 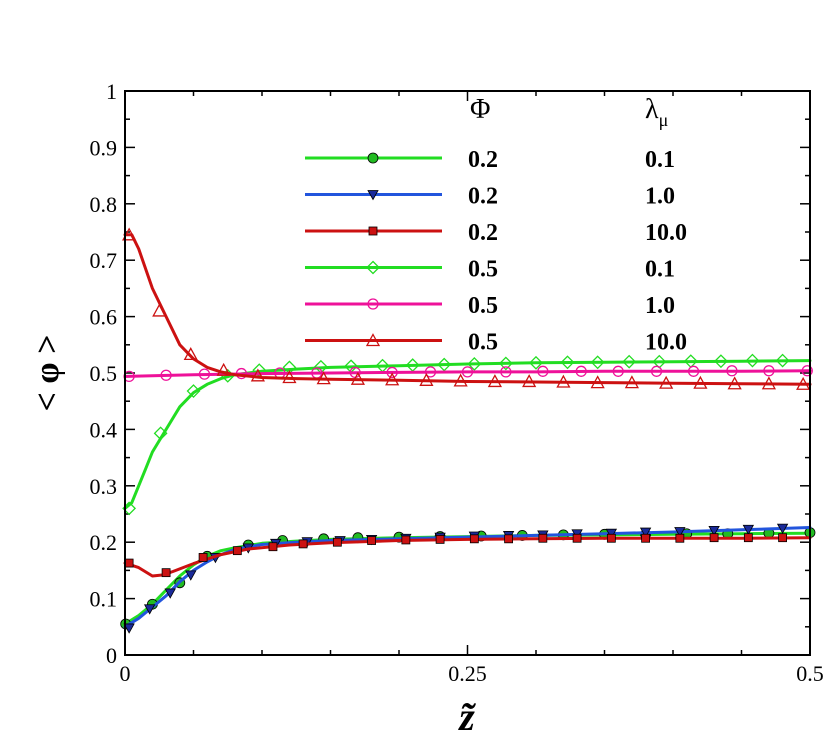 What do you see at coordinates (104, 486) in the screenshot?
I see `y-tick-label: 0.3` at bounding box center [104, 486].